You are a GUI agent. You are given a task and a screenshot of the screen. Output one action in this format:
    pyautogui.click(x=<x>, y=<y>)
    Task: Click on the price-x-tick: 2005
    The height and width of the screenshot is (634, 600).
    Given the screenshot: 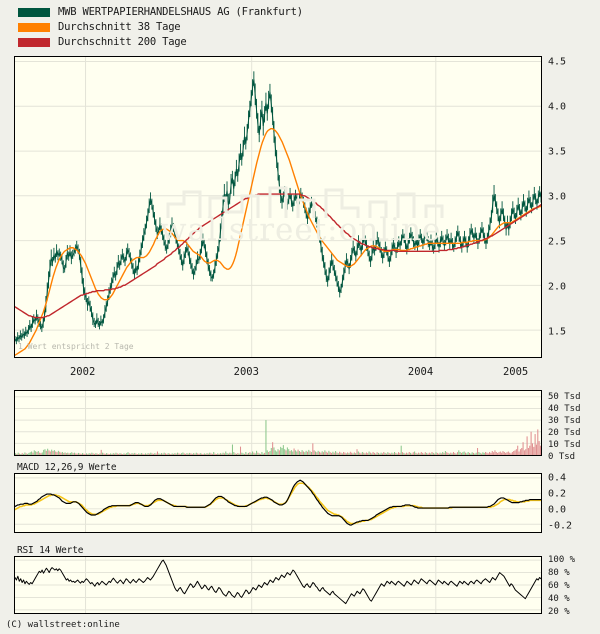 What is the action you would take?
    pyautogui.click(x=515, y=372)
    